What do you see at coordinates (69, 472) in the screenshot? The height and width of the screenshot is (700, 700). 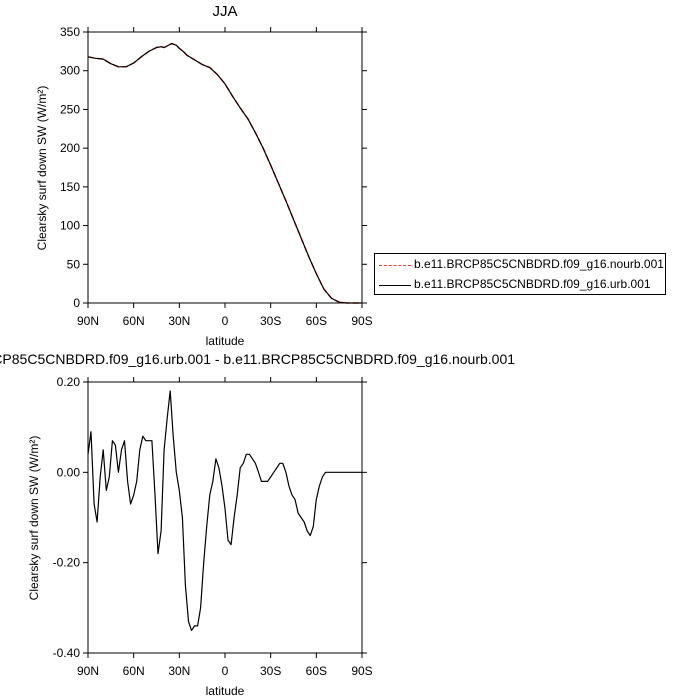 I see `y-tick-label: 0.00` at bounding box center [69, 472].